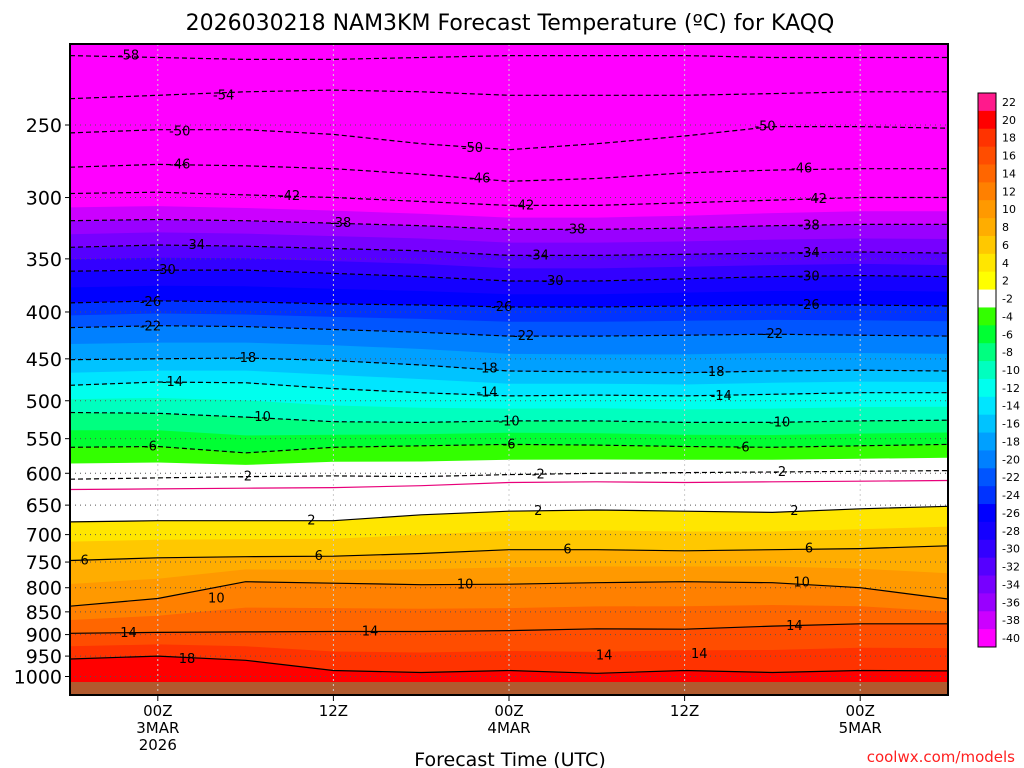 Image resolution: width=1024 pixels, height=768 pixels. I want to click on x-tick-label: 12Z, so click(333, 711).